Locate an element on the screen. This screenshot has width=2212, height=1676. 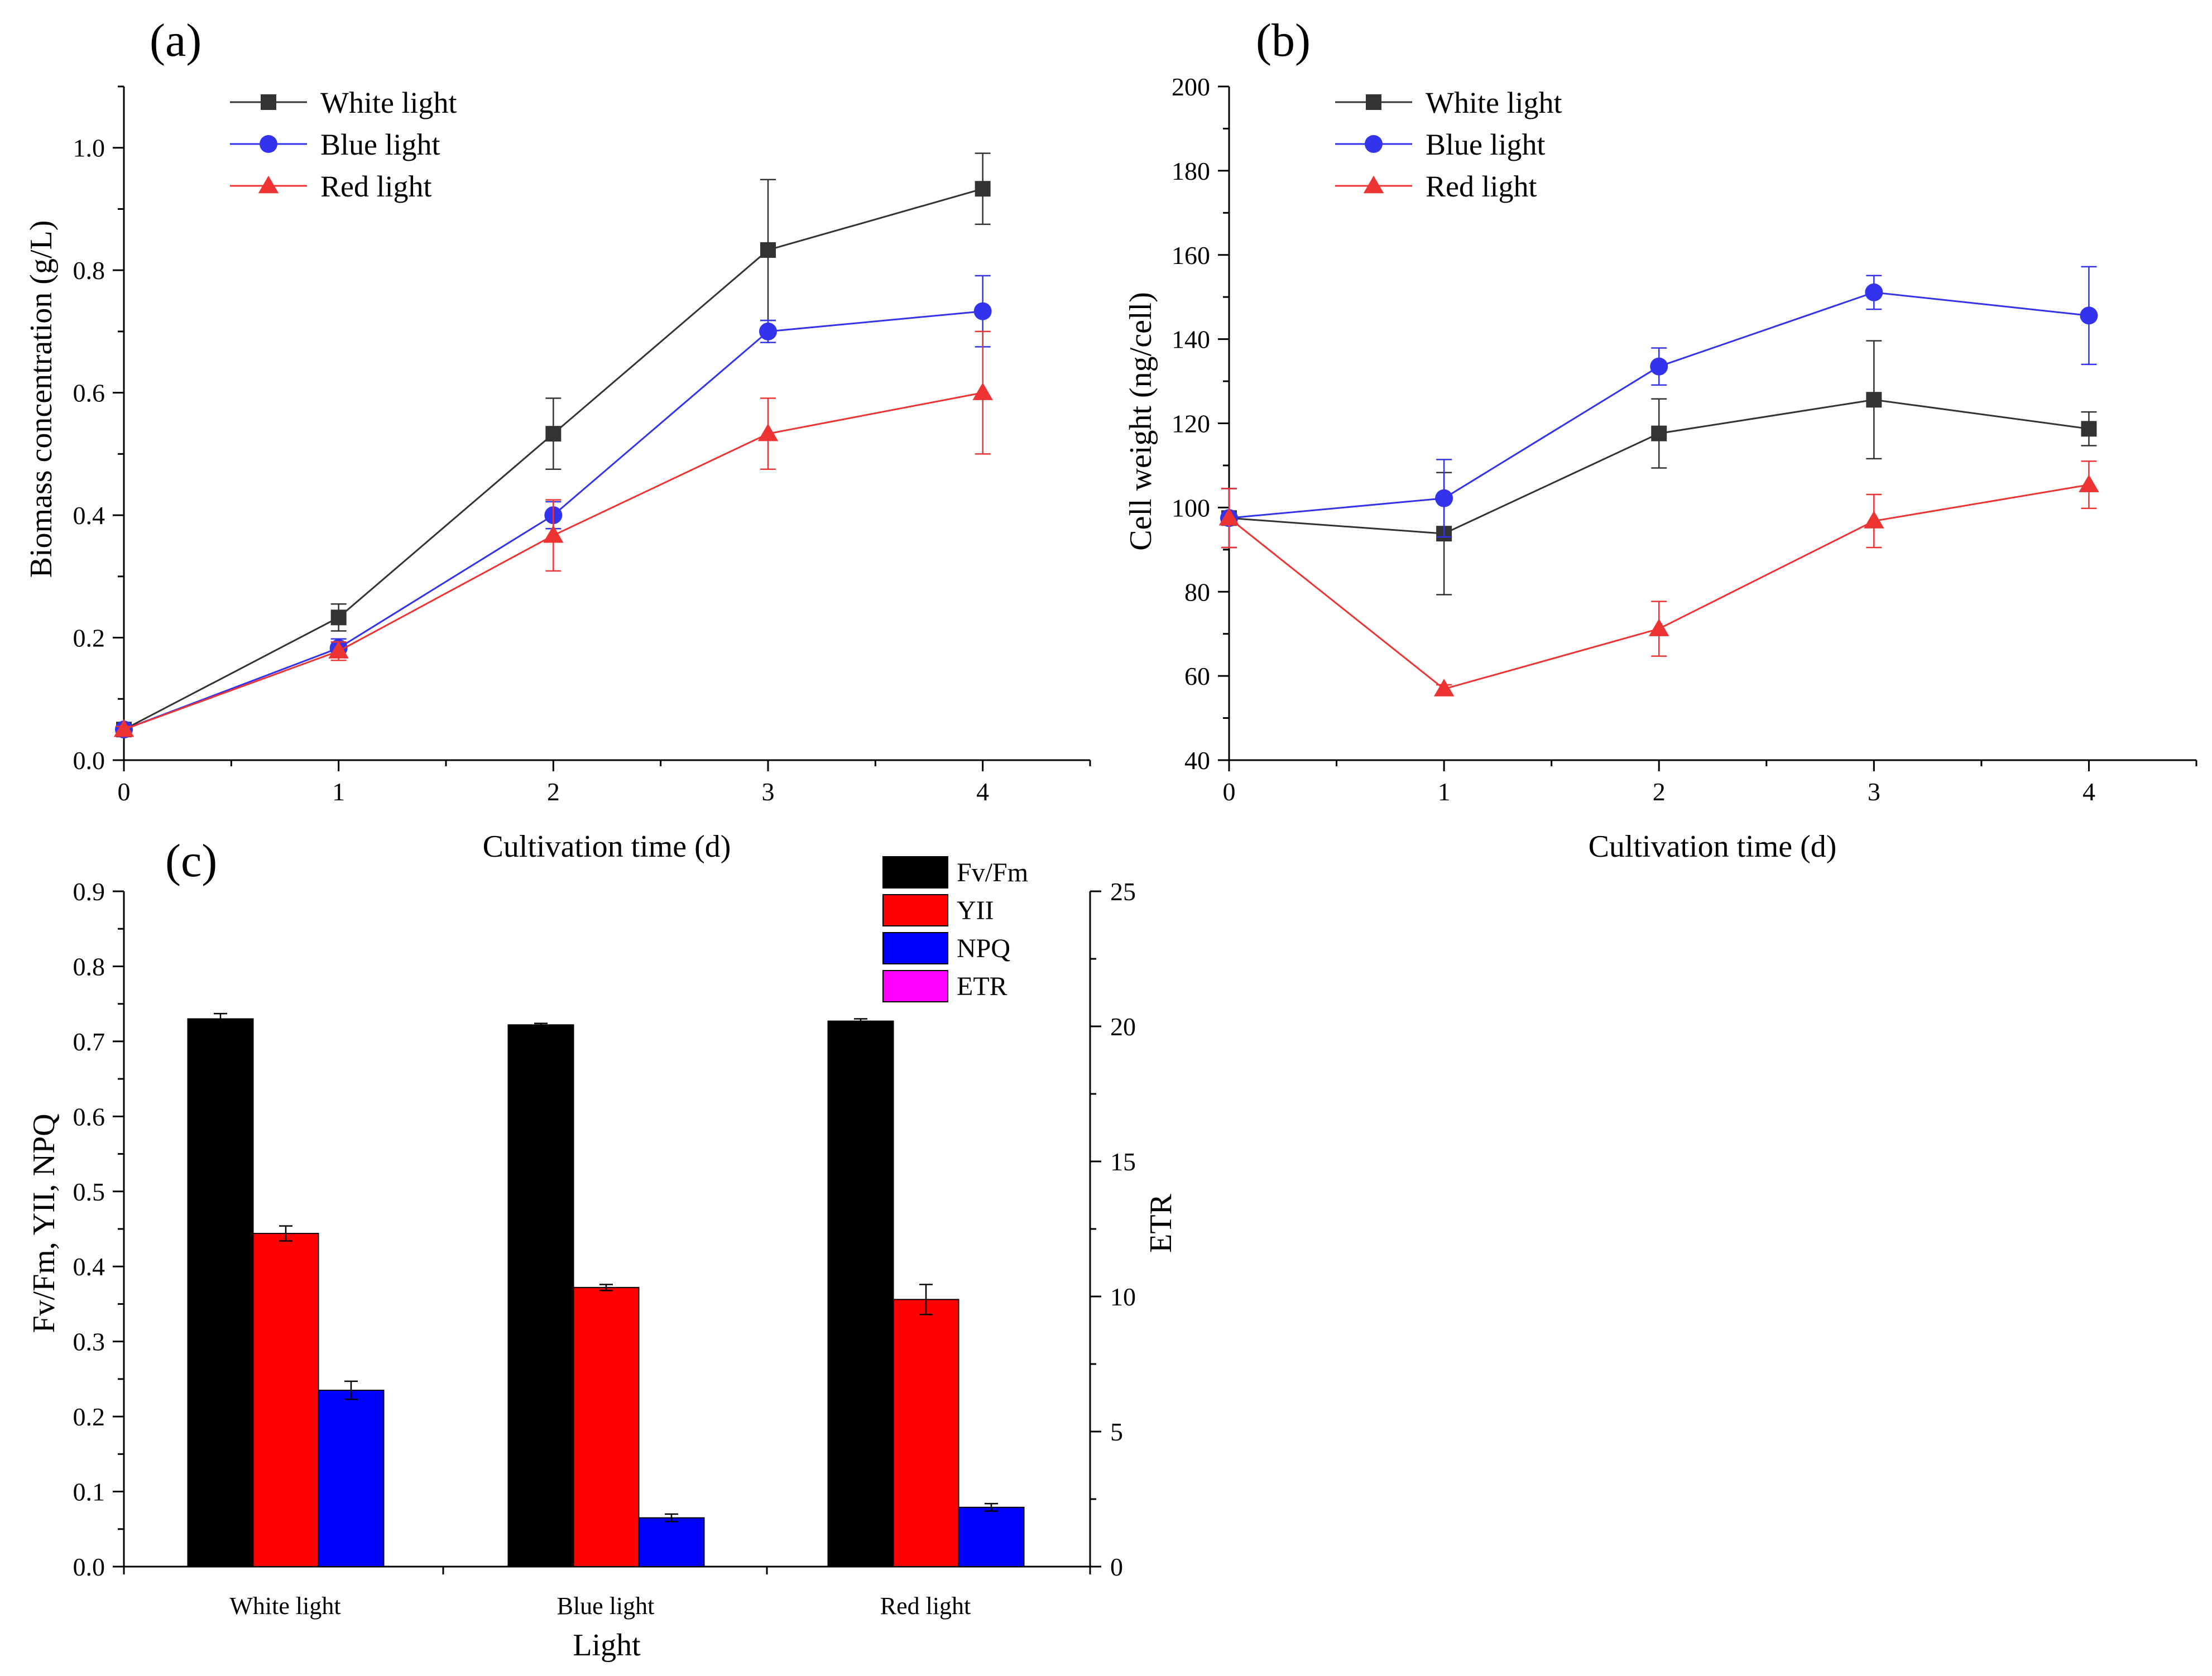
legend-label-c: YII is located at coordinates (976, 910).